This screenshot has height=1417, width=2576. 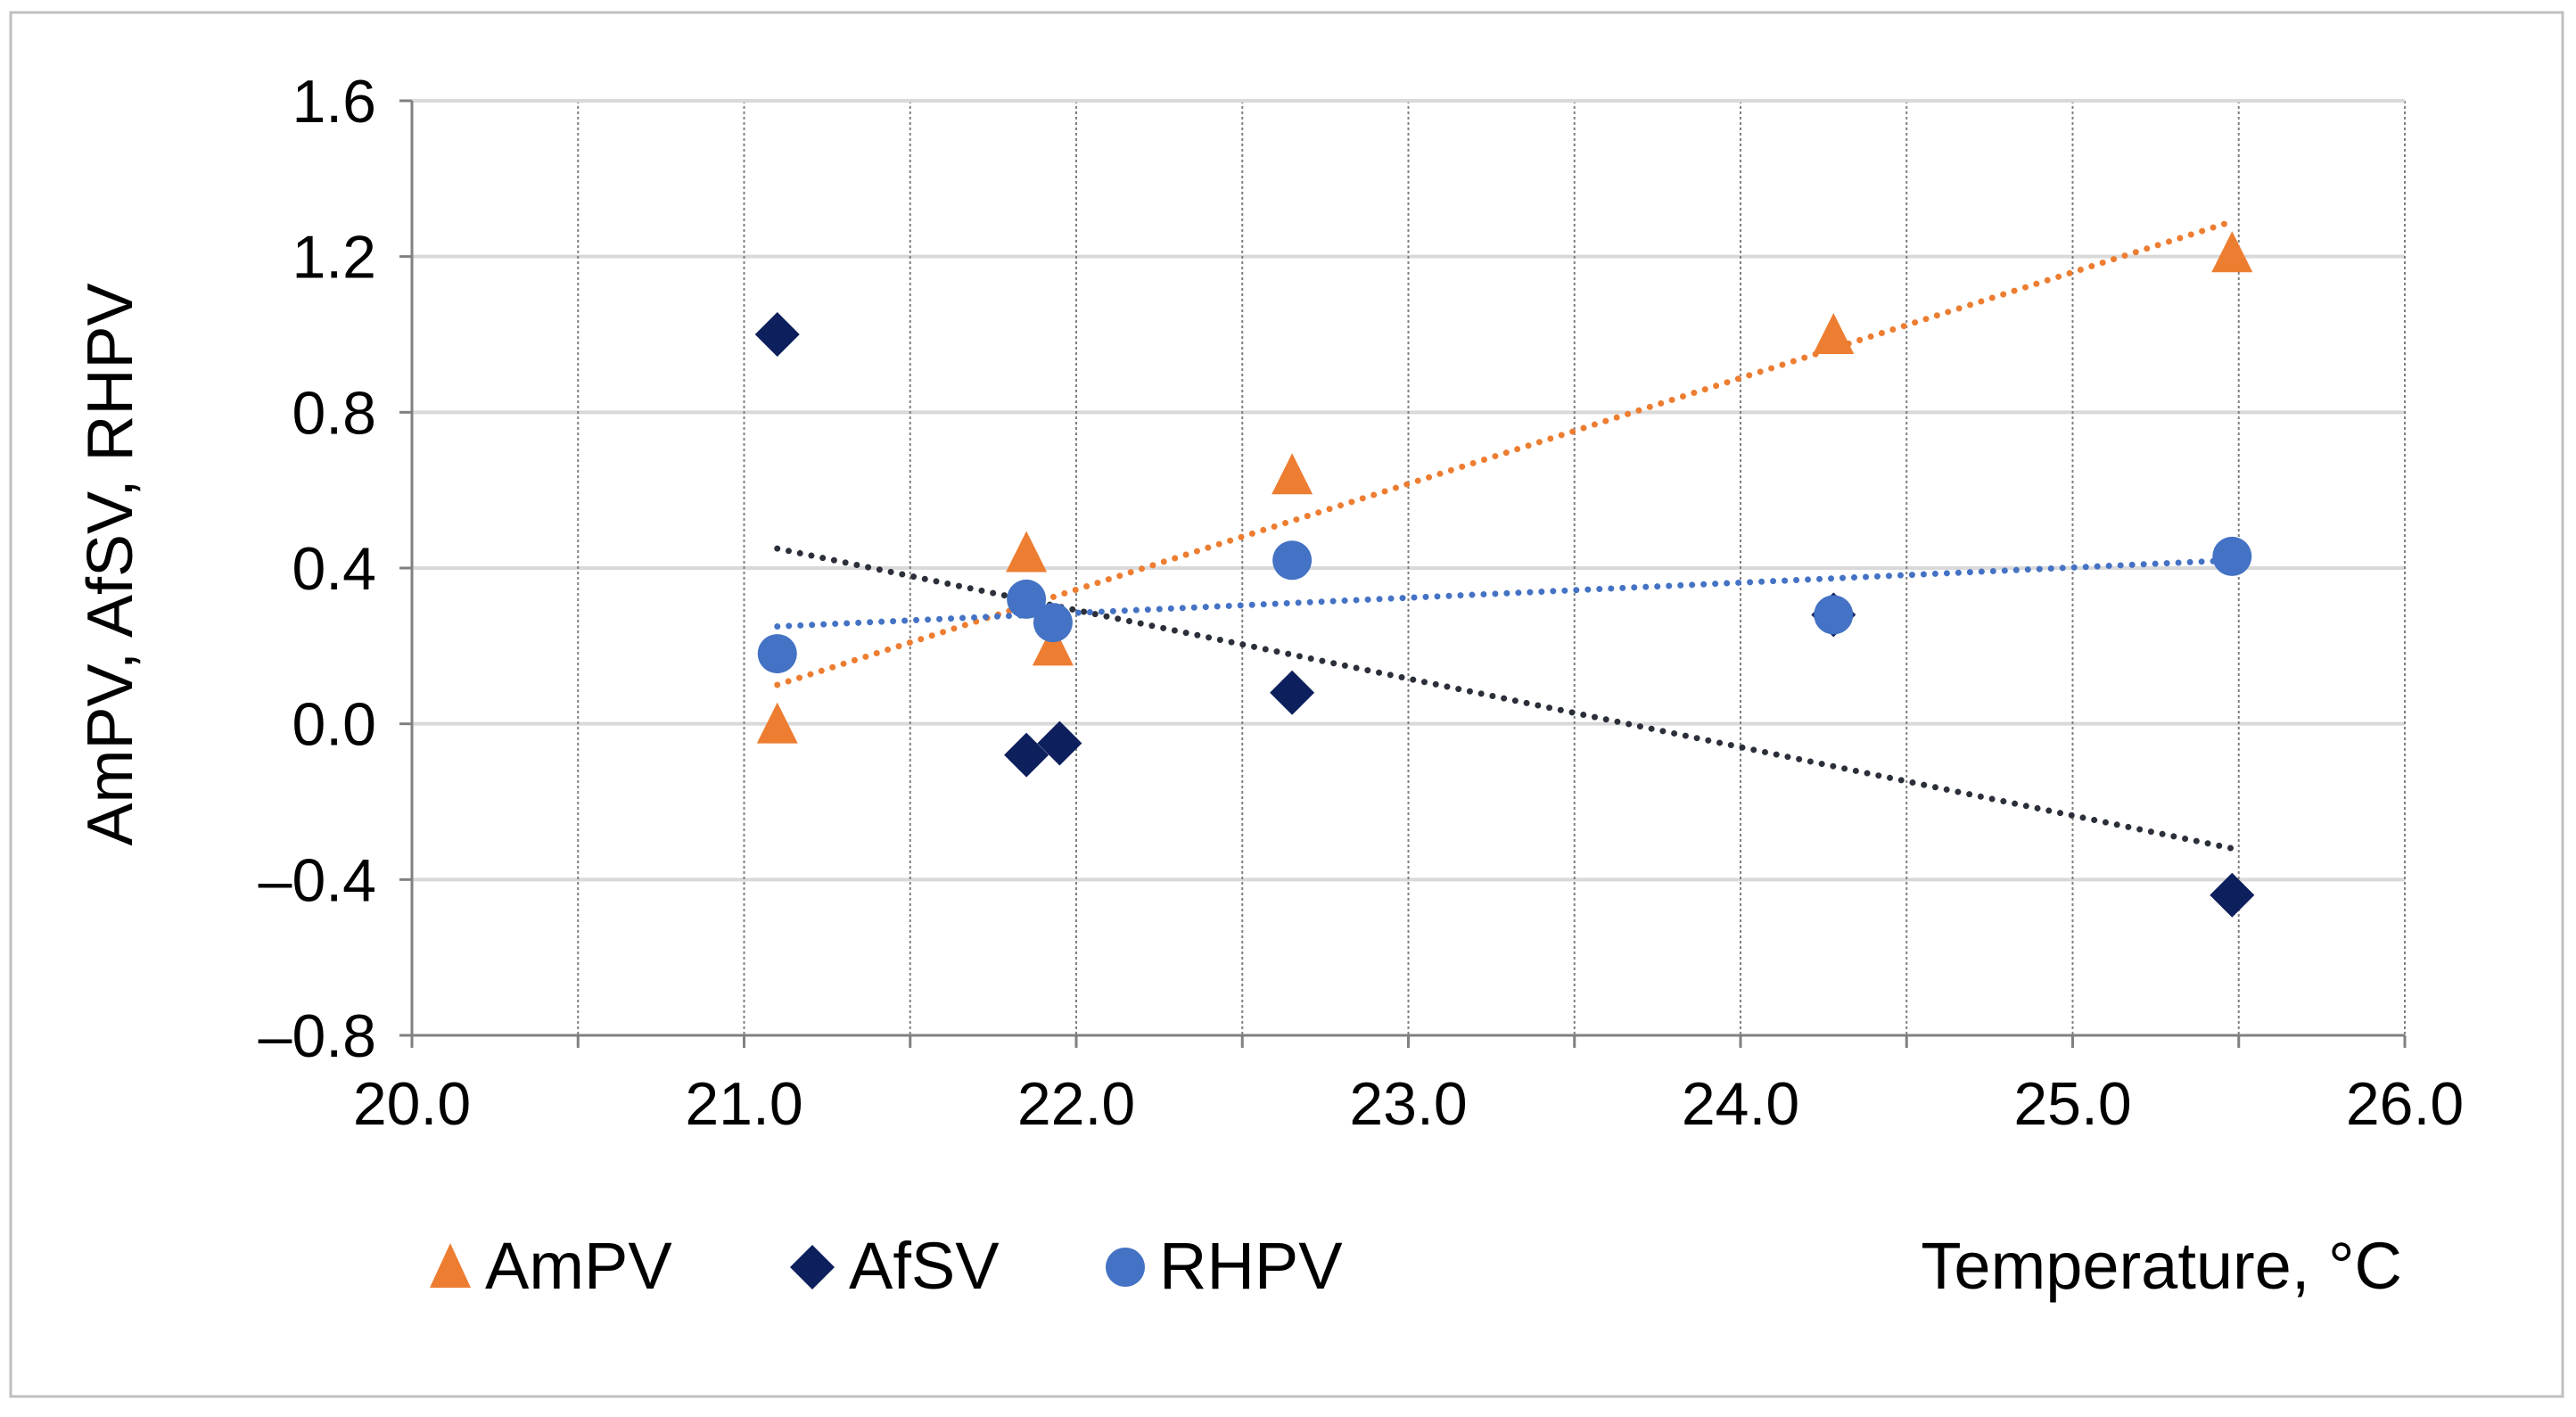 What do you see at coordinates (334, 102) in the screenshot?
I see `y-tick-label: 1.6` at bounding box center [334, 102].